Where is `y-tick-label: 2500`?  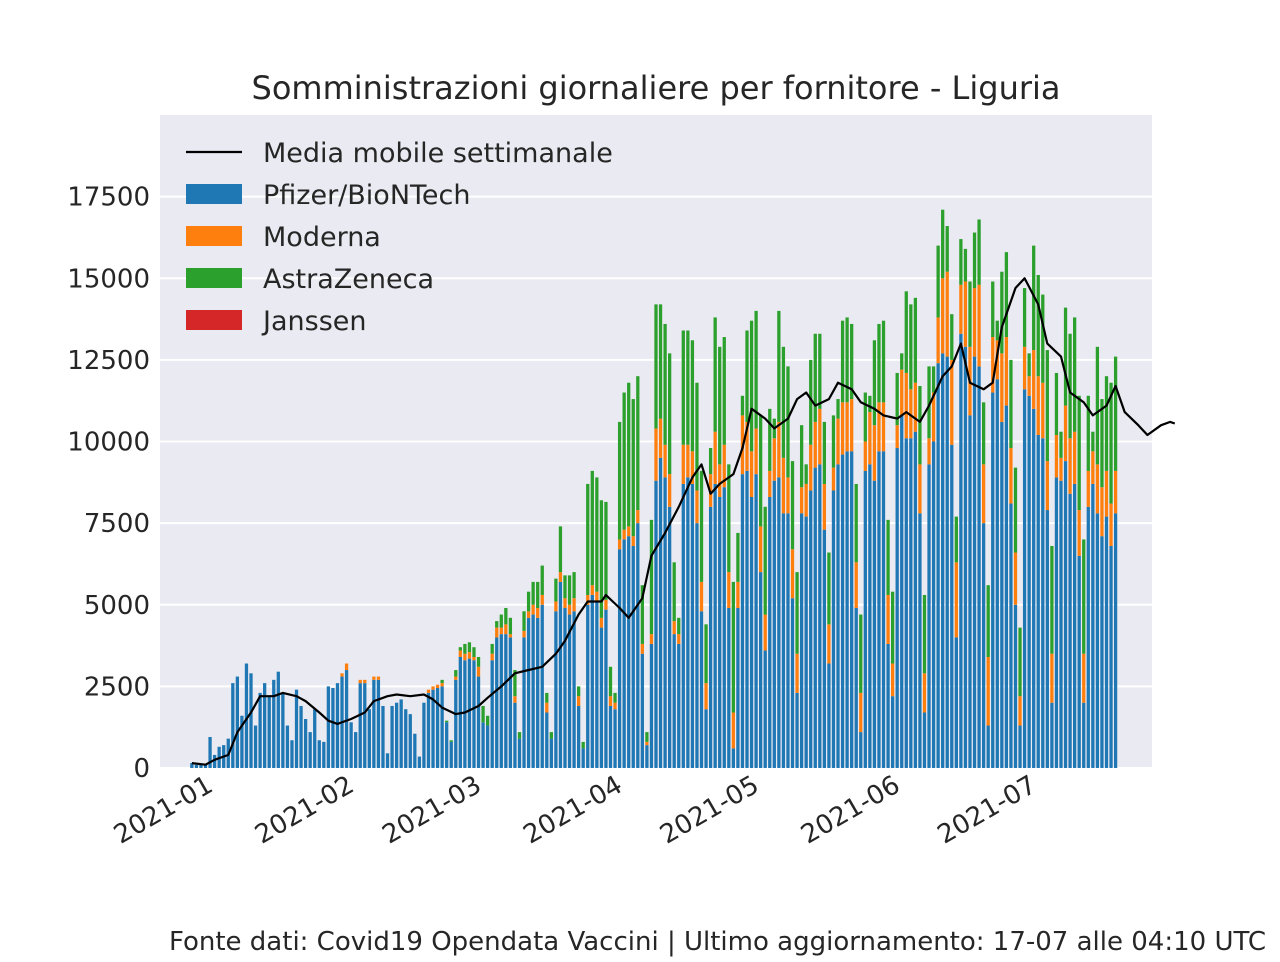
y-tick-label: 2500 is located at coordinates (117, 687).